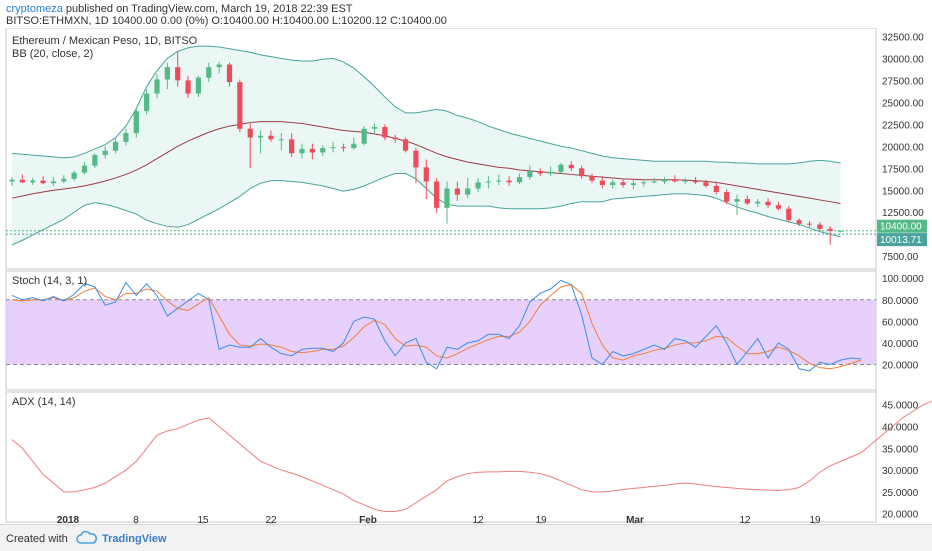 The height and width of the screenshot is (551, 932). Describe the element at coordinates (903, 59) in the screenshot. I see `price-tick-label: 30000.00` at that location.